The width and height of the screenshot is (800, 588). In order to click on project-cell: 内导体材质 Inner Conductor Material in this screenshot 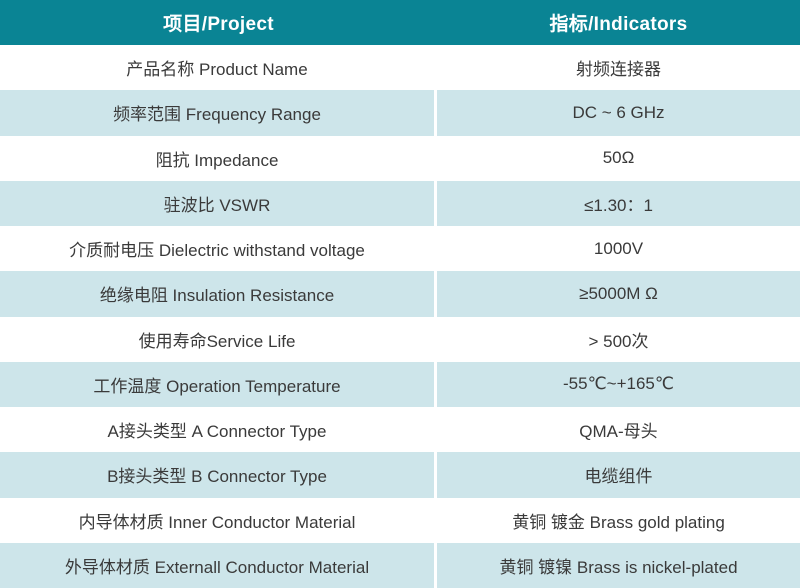, I will do `click(217, 522)`.